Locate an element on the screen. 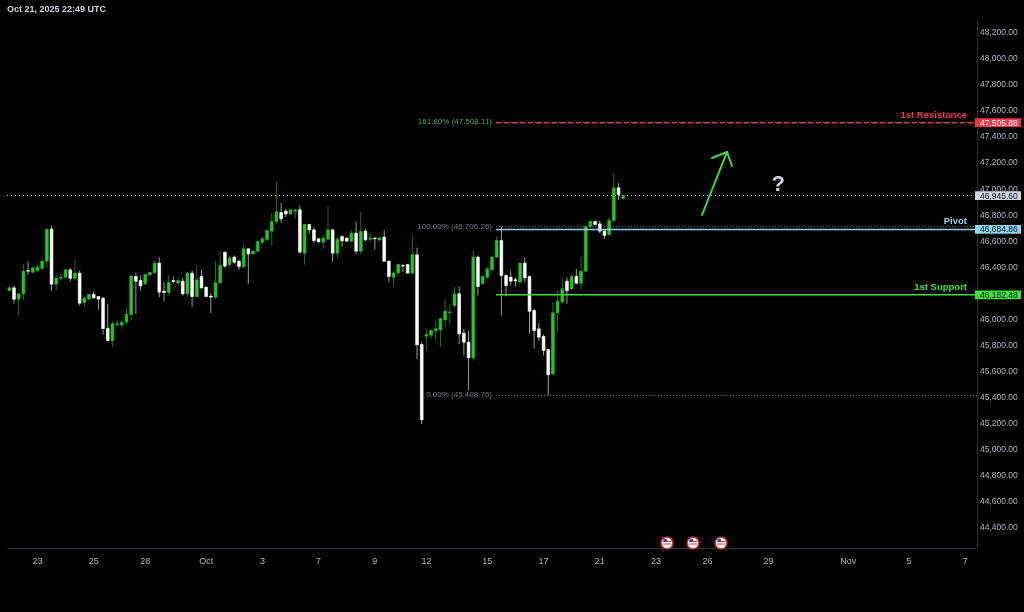 This screenshot has height=612, width=1024. y-tick-label: 47,400.00 is located at coordinates (999, 136).